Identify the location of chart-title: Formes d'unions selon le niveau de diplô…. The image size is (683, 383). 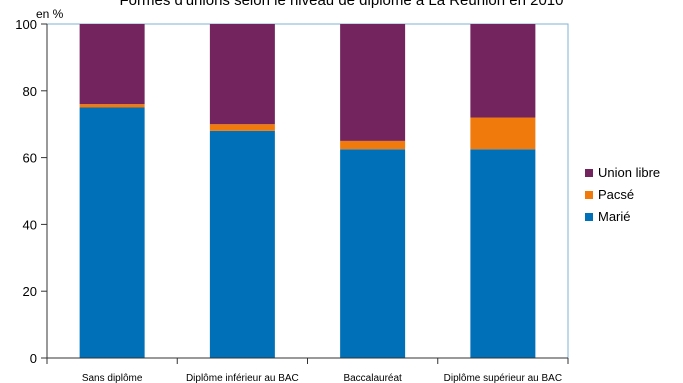
(341, 4).